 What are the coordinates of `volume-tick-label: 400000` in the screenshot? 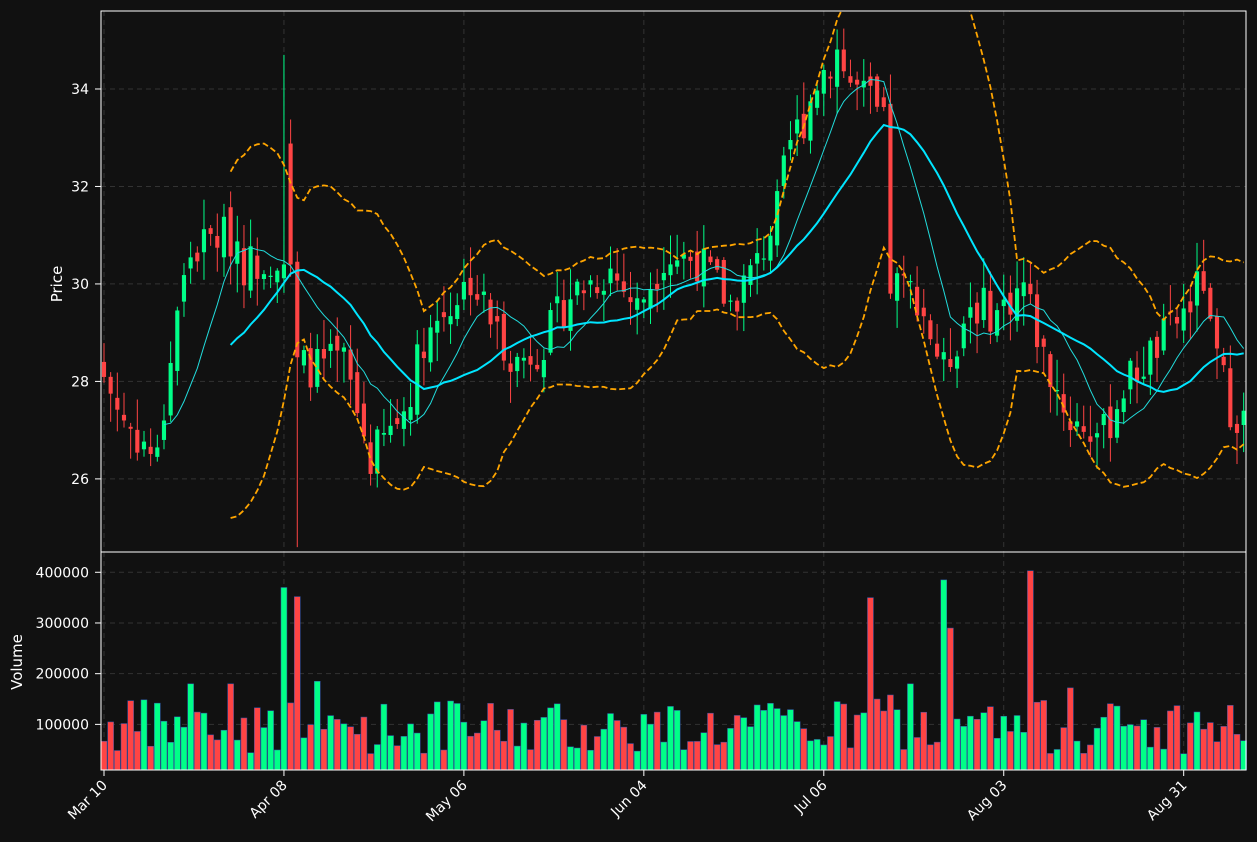 It's located at (62, 573).